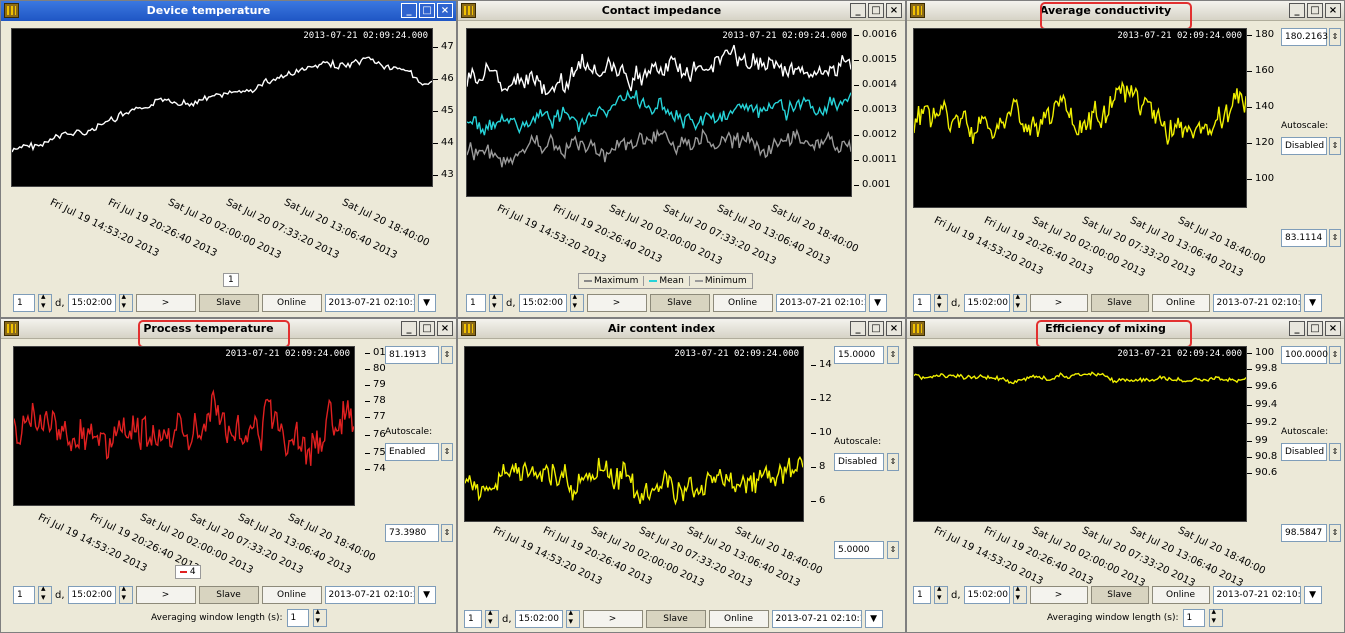  Describe the element at coordinates (612, 281) in the screenshot. I see `legend-item-maximum: Maximum` at that location.